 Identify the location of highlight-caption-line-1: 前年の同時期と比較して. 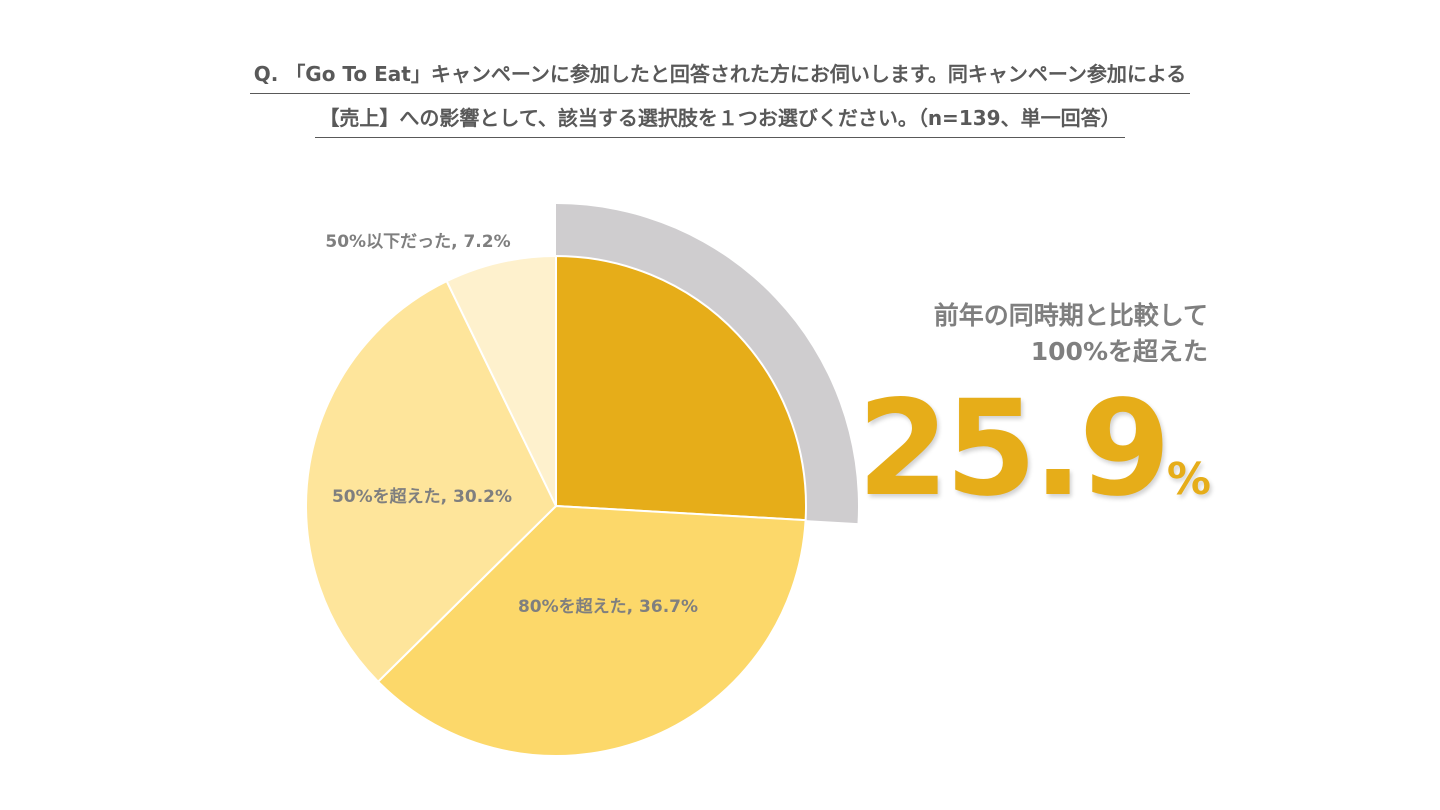
(1070, 315).